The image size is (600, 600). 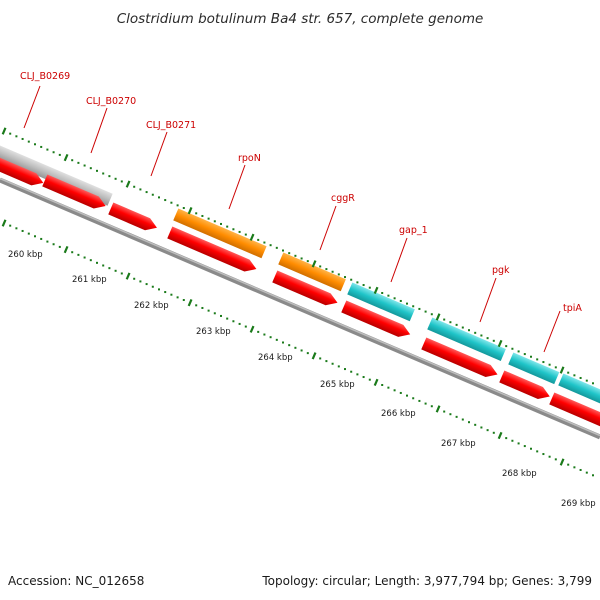 What do you see at coordinates (337, 222) in the screenshot?
I see `gene-label-cggR: cggR` at bounding box center [337, 222].